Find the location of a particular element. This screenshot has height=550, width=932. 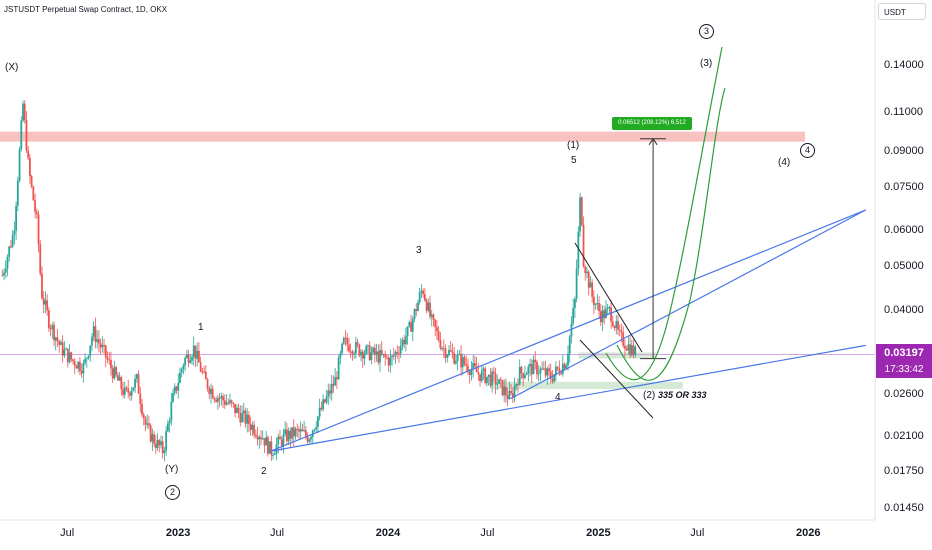

wave-label-3: 3 is located at coordinates (419, 250).